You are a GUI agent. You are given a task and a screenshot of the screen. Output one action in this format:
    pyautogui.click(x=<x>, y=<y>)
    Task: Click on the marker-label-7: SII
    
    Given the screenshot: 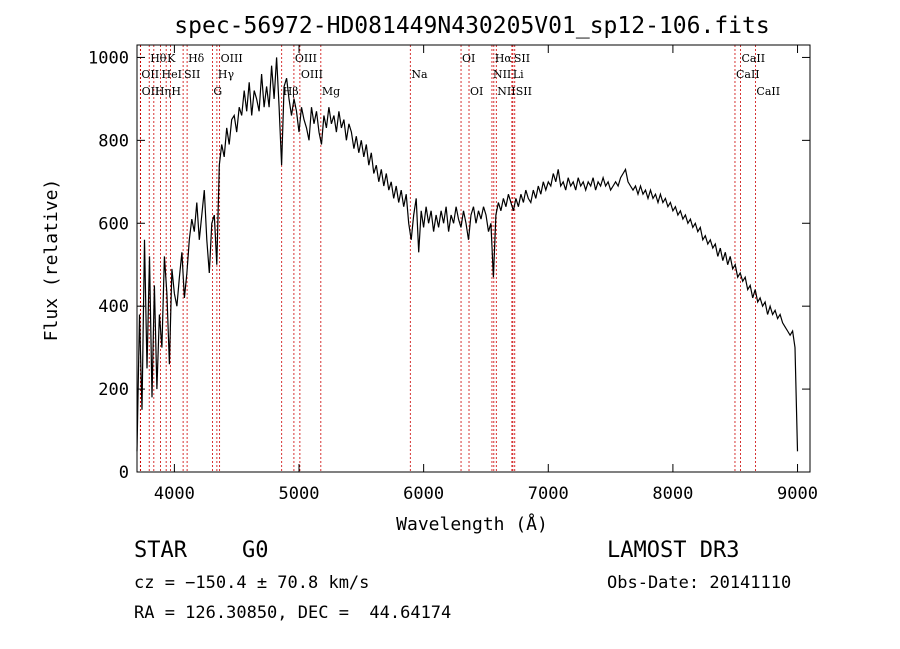 What is the action you would take?
    pyautogui.click(x=192, y=74)
    